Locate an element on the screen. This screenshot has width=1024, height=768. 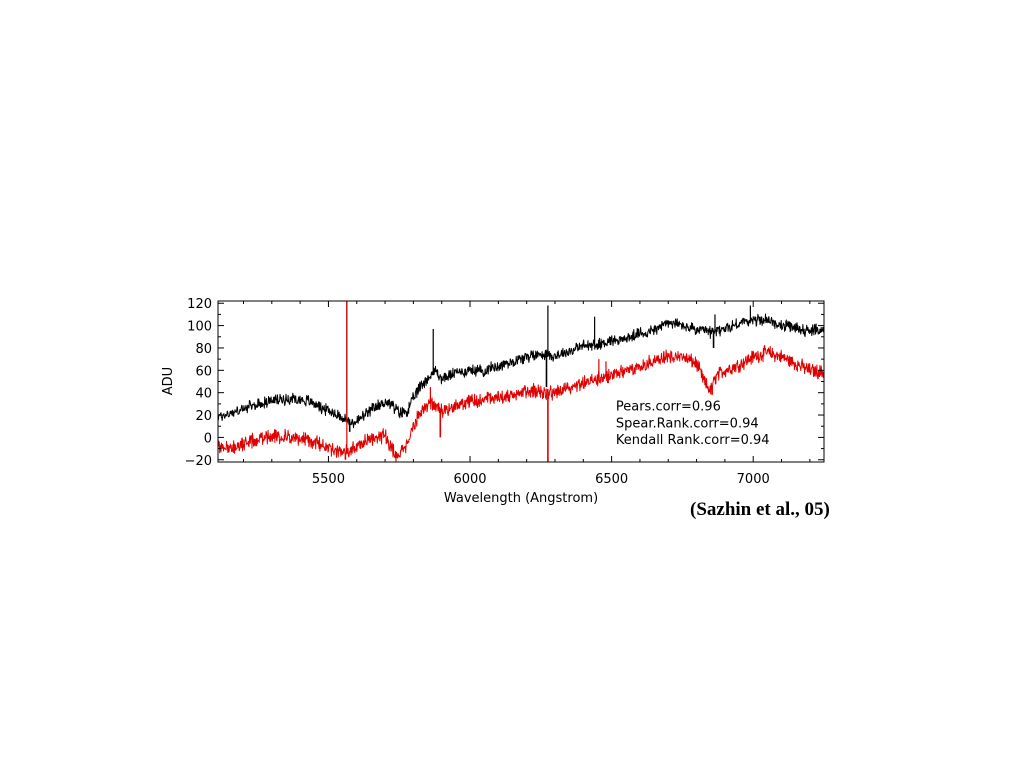
x-tick-label: 5500 is located at coordinates (328, 479).